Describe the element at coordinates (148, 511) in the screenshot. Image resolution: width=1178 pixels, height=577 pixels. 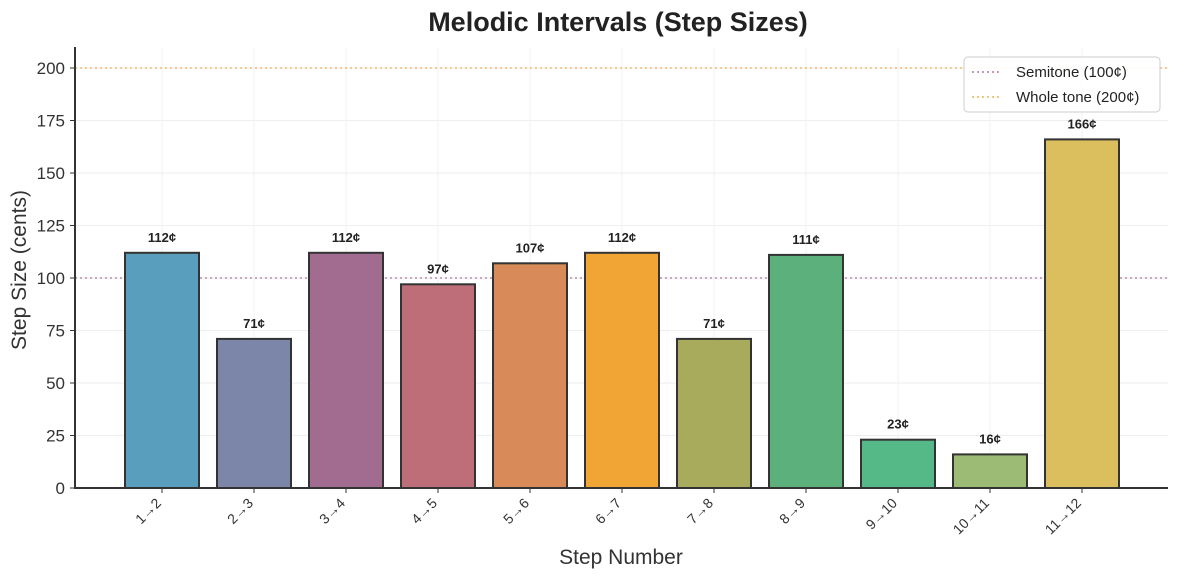
I see `x-tick-label: 1→2` at that location.